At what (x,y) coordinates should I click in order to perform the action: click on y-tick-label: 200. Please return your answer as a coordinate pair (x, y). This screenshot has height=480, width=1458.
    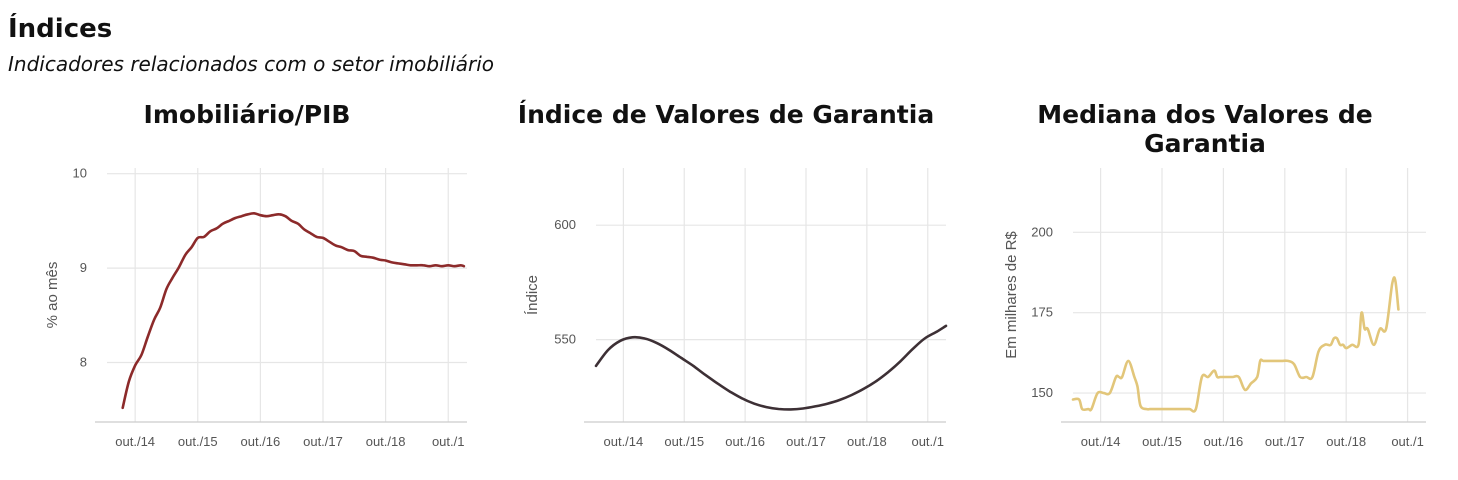
    Looking at the image, I should click on (1042, 231).